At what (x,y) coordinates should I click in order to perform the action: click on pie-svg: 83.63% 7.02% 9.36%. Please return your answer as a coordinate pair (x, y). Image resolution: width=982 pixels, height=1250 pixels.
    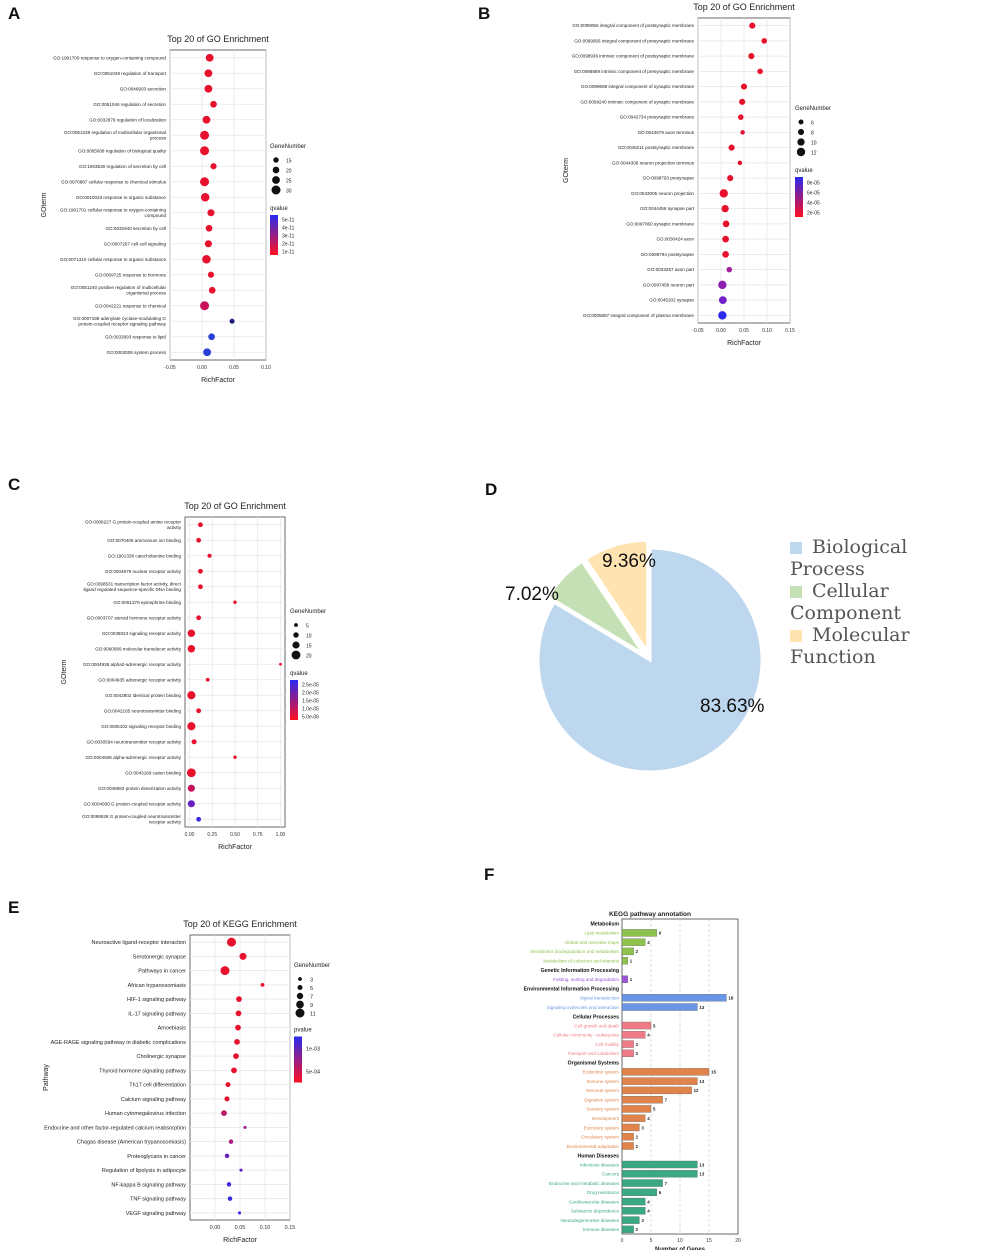
    Looking at the image, I should click on (635, 656).